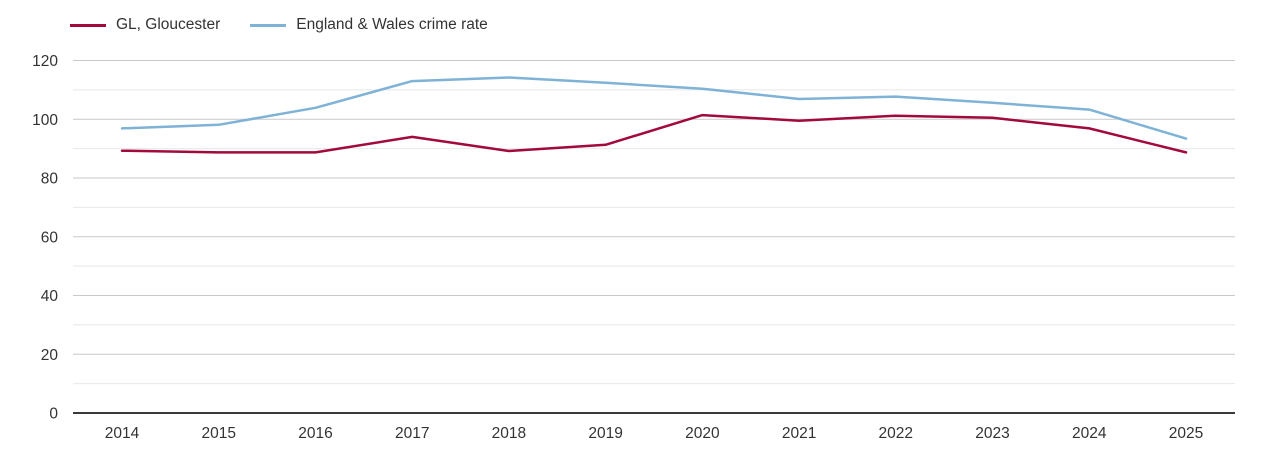  What do you see at coordinates (509, 433) in the screenshot?
I see `x-axis-tick-label: 2018` at bounding box center [509, 433].